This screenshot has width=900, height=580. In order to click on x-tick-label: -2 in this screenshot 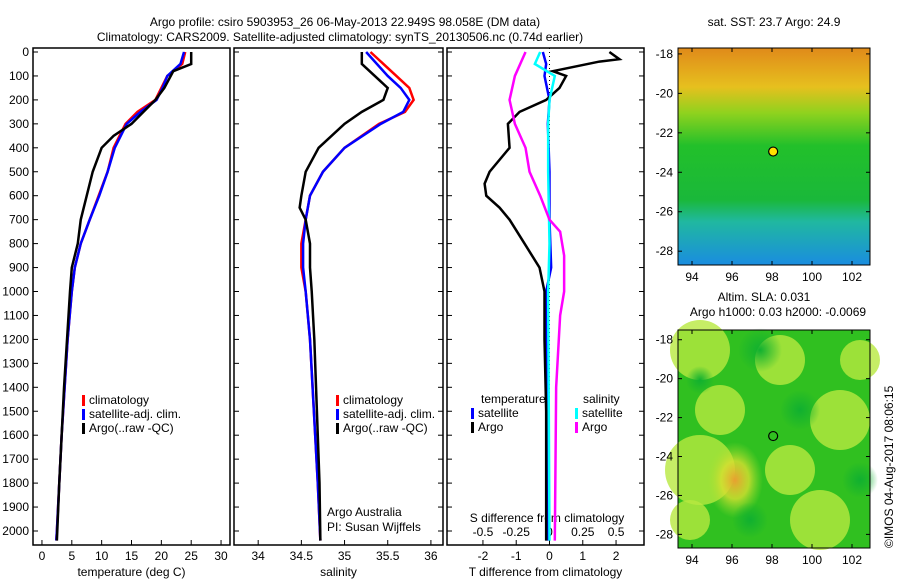, I will do `click(483, 556)`.